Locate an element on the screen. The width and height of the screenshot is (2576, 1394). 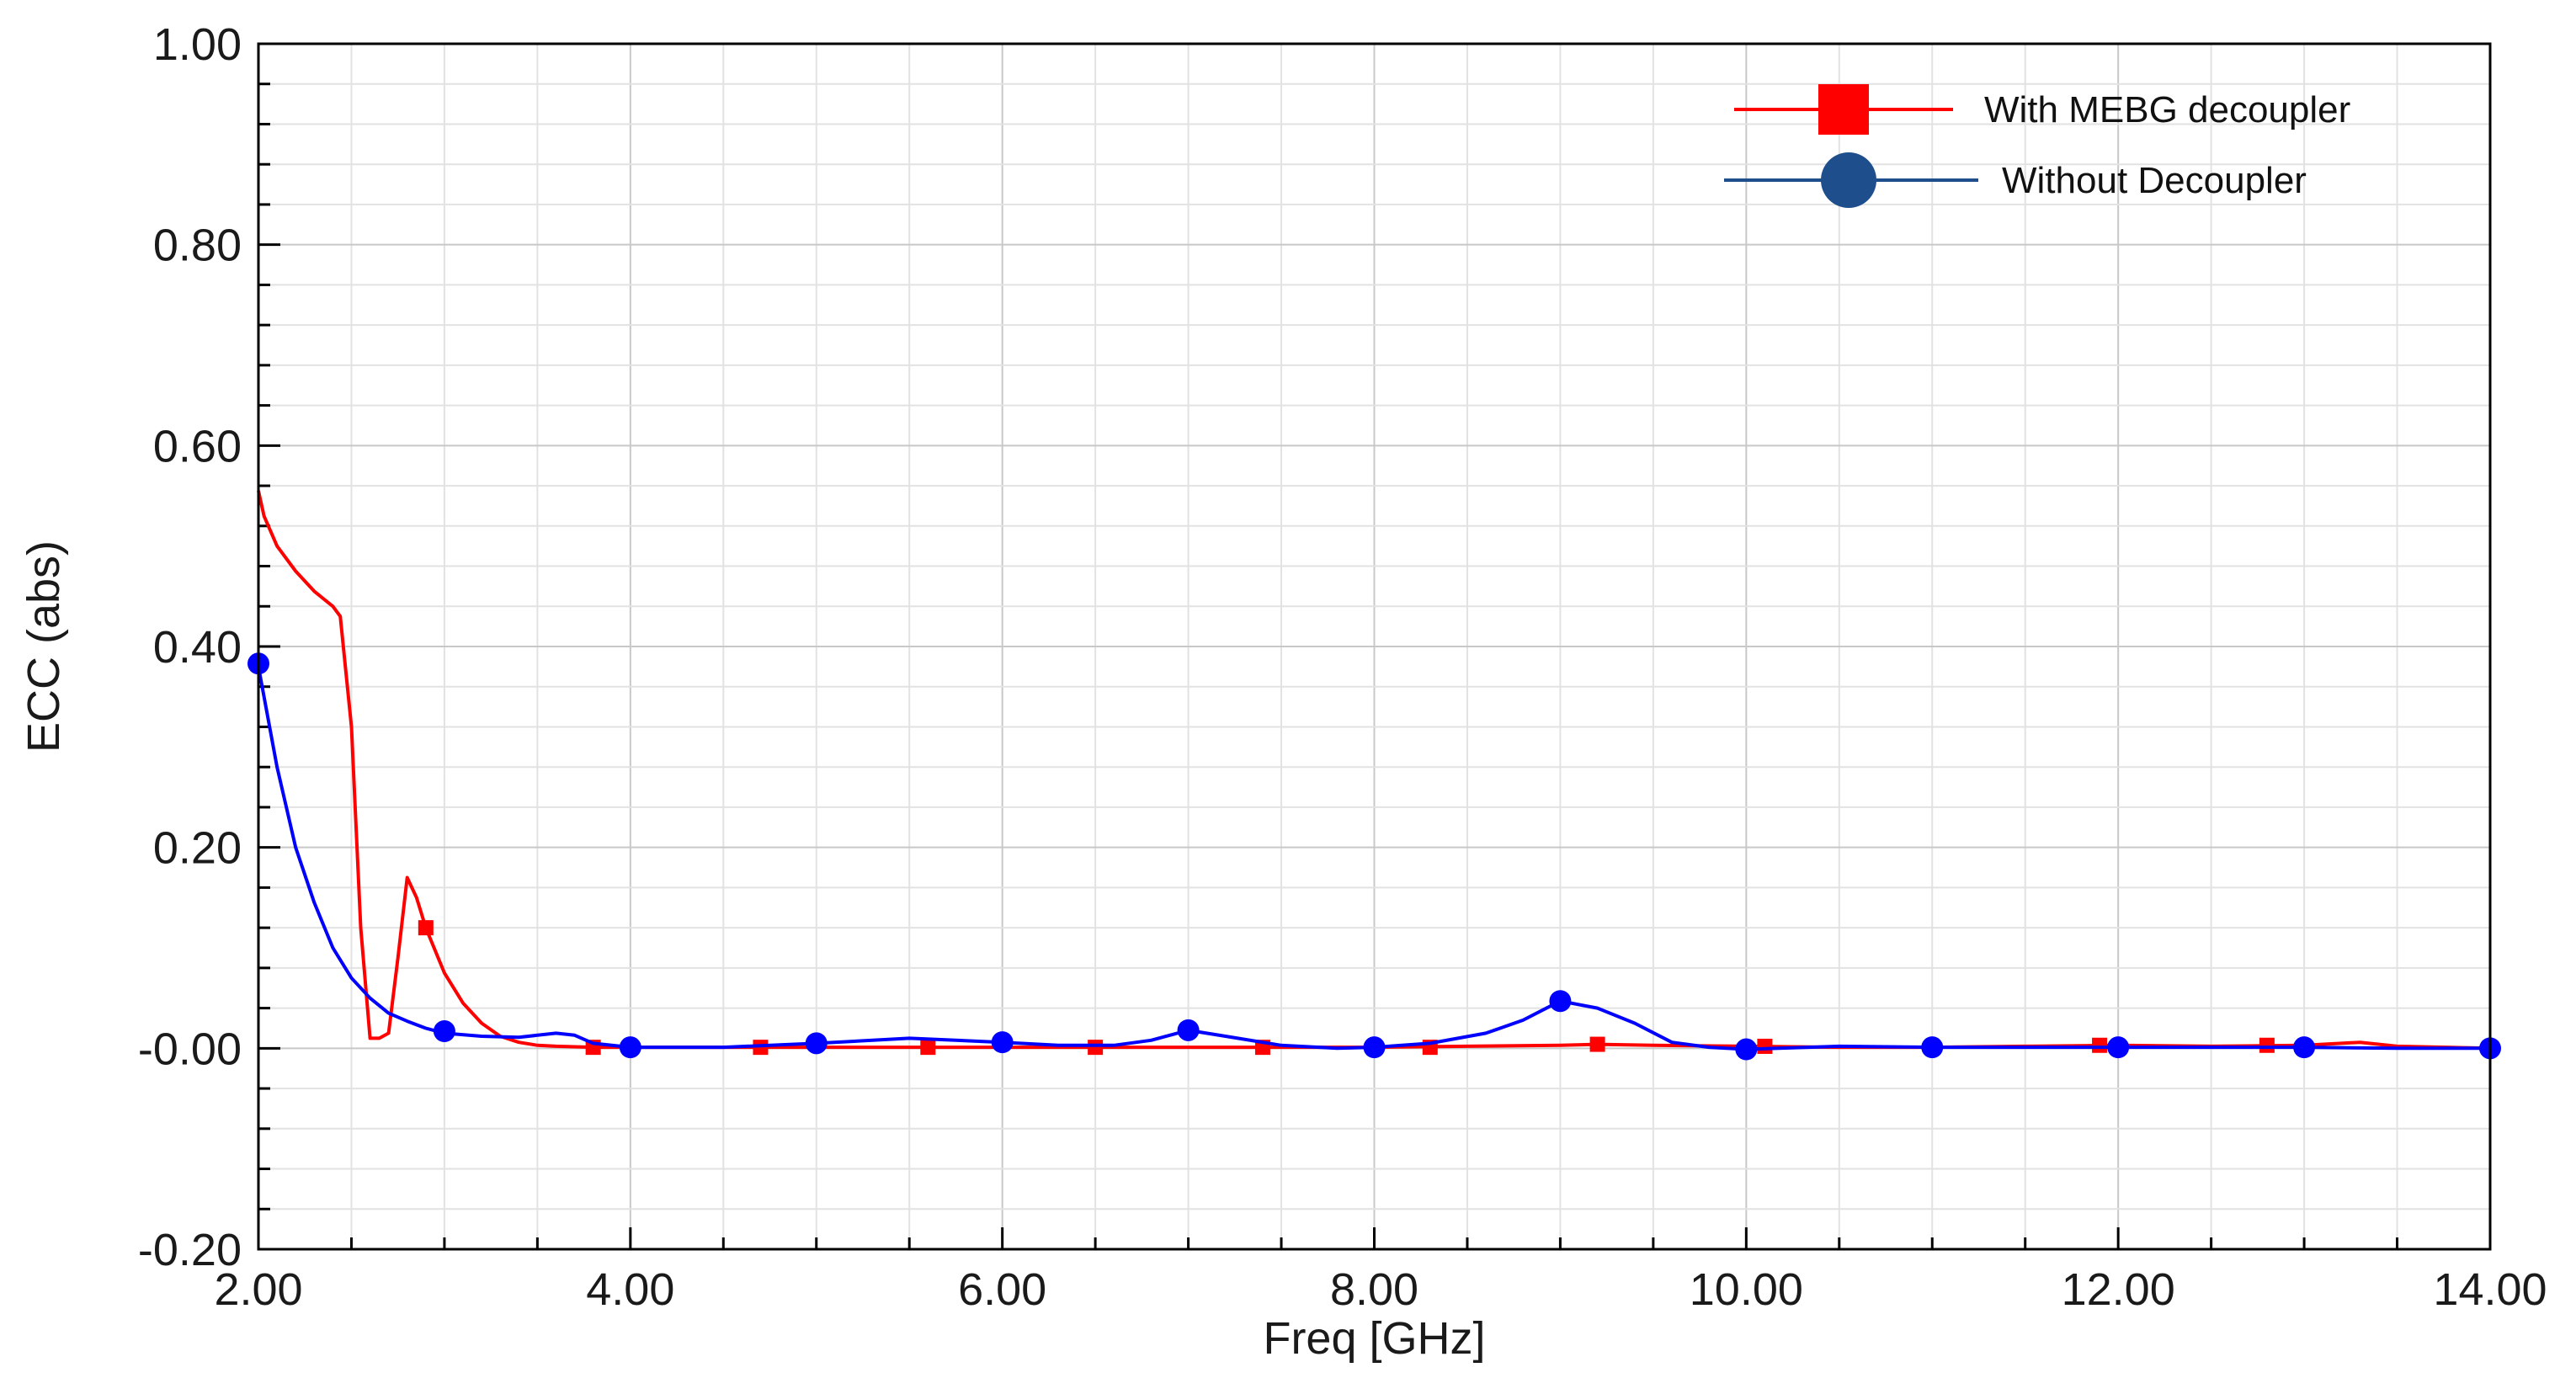
x-tick-label: 6.00 is located at coordinates (1002, 1289).